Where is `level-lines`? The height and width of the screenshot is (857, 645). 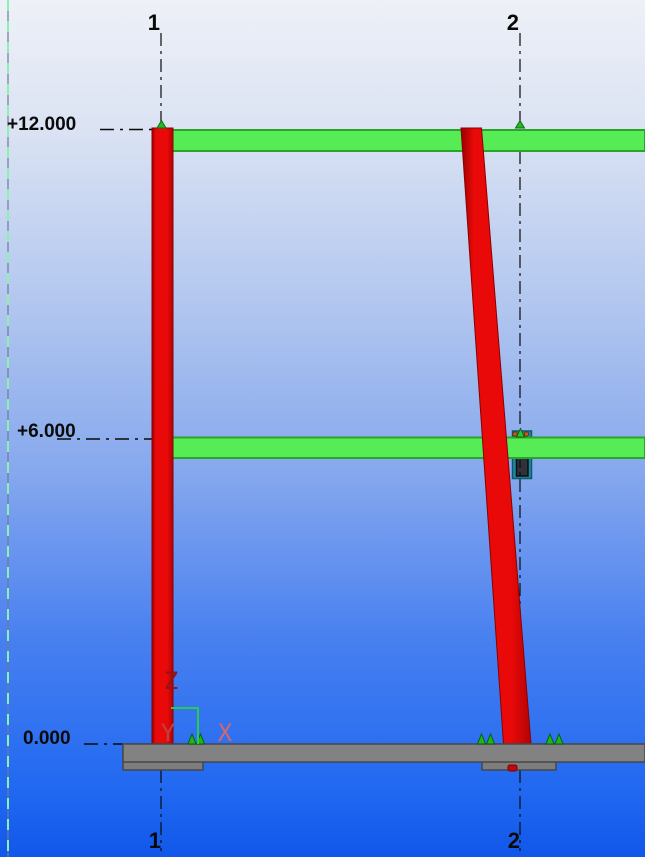
level-lines is located at coordinates (109, 436).